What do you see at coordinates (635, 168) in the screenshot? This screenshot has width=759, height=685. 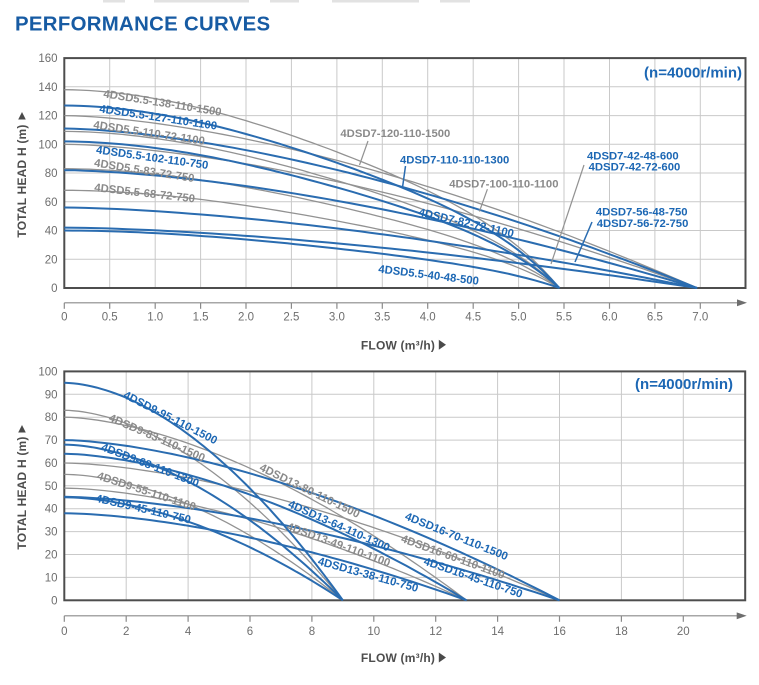 I see `svg-text: 4DSD7-42-72-600` at bounding box center [635, 168].